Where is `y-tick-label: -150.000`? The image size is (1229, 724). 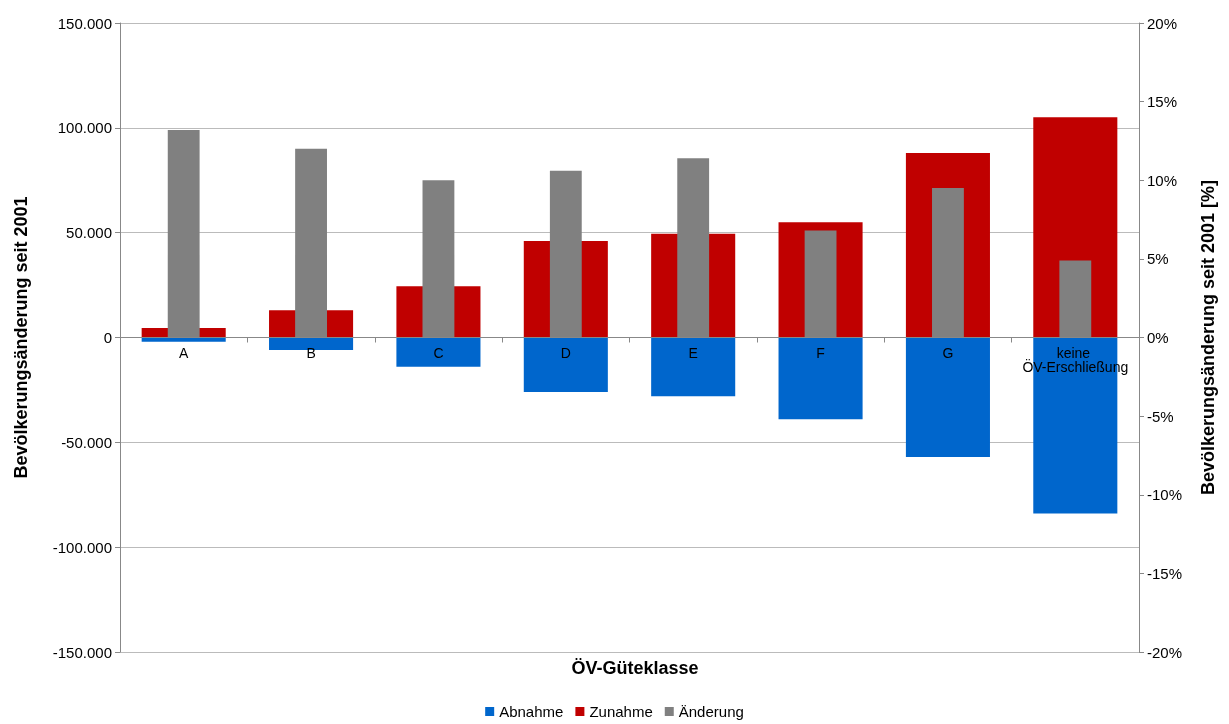
y-tick-label: -150.000 is located at coordinates (82, 652).